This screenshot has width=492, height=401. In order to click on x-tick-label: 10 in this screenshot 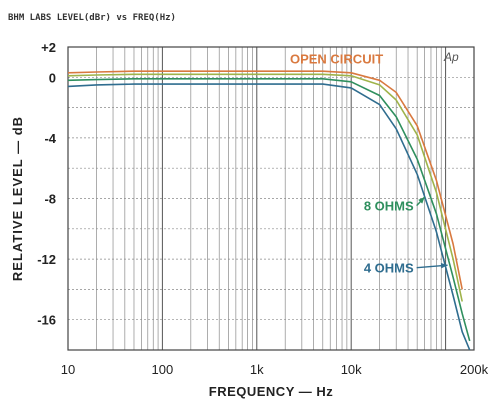, I will do `click(68, 369)`.